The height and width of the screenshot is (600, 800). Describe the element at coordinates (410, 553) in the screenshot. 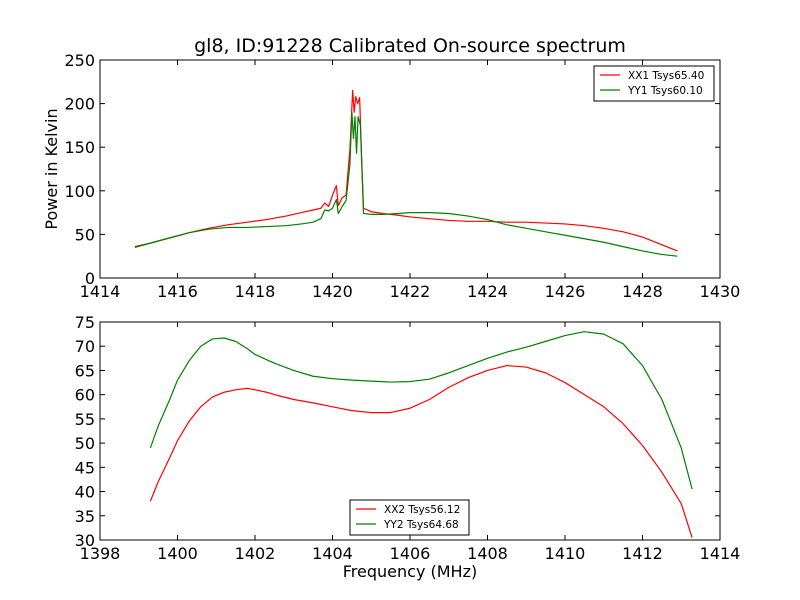

I see `x-tick-label: 1406` at that location.